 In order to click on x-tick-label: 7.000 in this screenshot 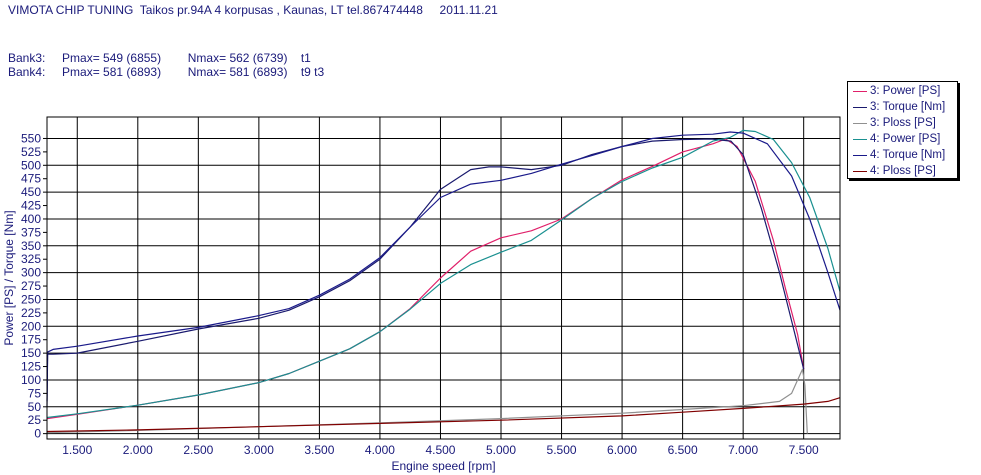, I will do `click(743, 450)`.